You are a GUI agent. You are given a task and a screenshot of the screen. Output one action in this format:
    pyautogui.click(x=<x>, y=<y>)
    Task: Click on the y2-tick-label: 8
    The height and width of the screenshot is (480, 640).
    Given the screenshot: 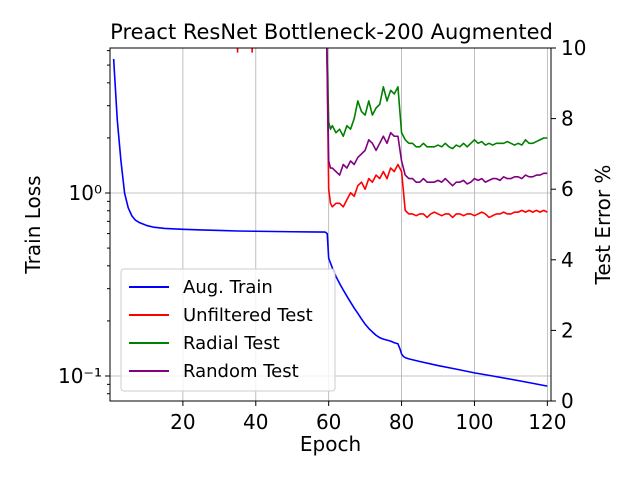 What is the action you would take?
    pyautogui.click(x=567, y=119)
    